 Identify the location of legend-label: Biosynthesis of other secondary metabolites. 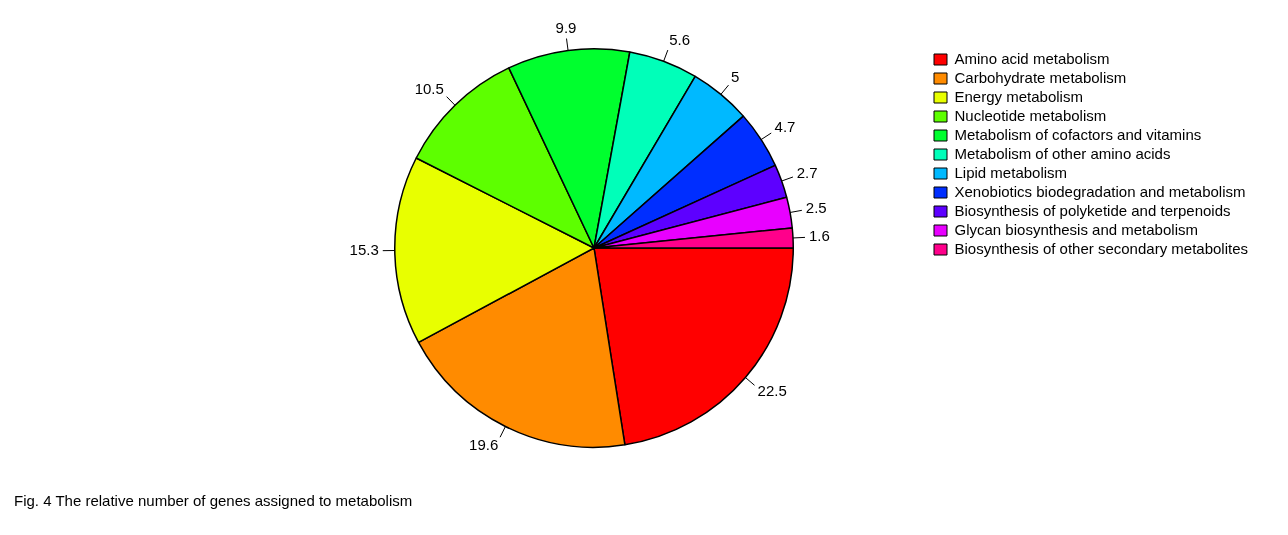
(1101, 248).